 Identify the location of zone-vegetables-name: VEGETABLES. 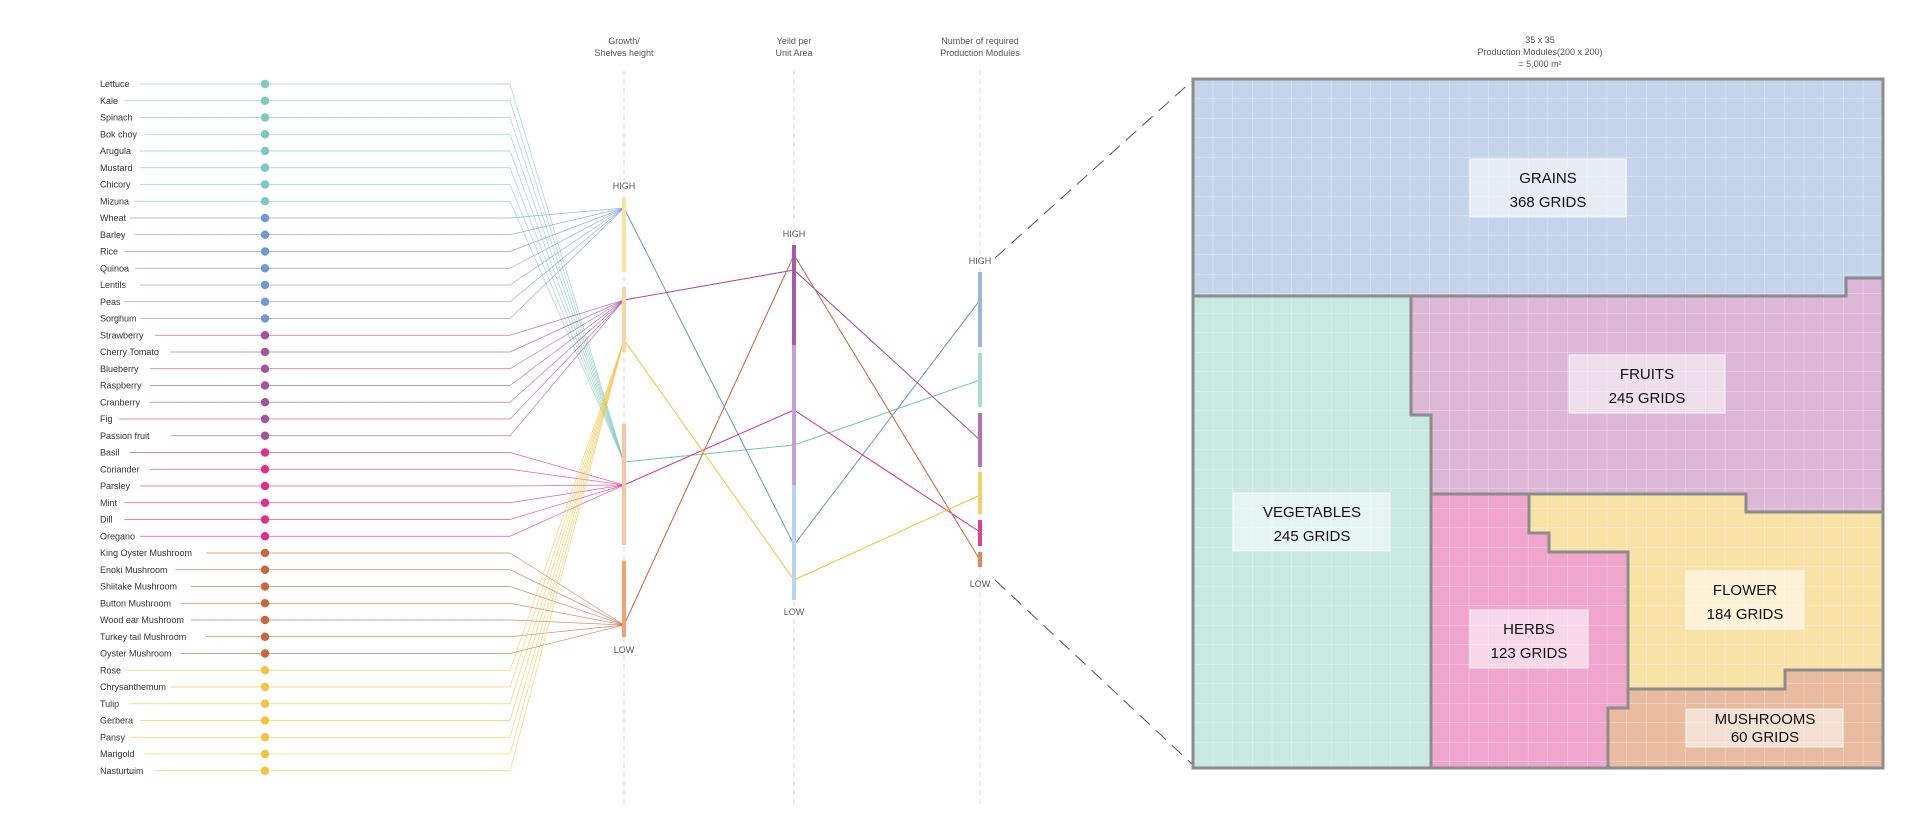
(1312, 512).